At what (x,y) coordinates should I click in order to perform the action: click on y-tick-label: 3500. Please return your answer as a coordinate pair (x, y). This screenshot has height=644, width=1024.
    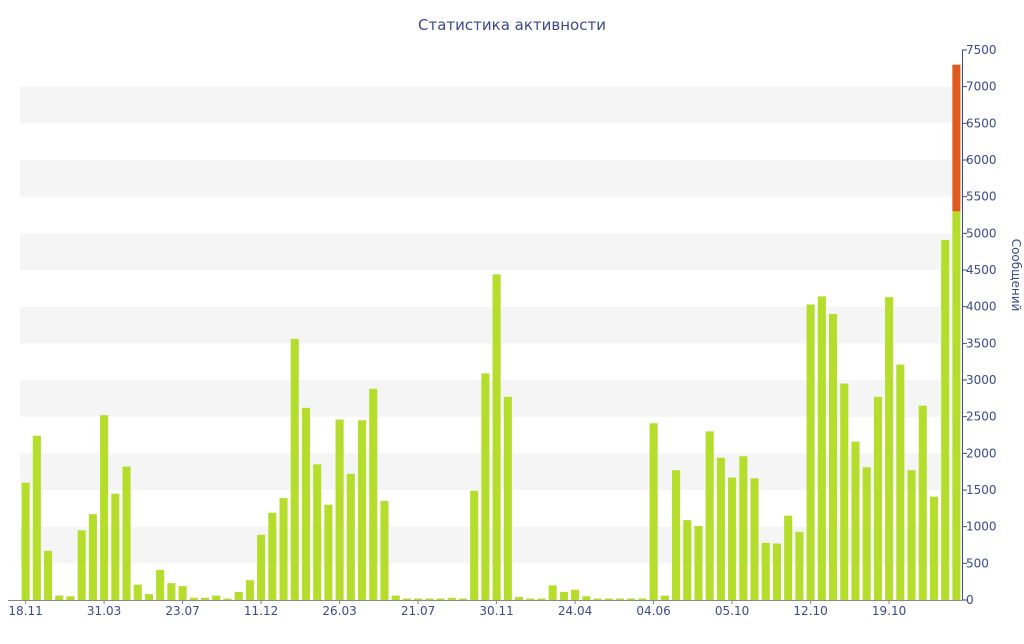
    Looking at the image, I should click on (981, 343).